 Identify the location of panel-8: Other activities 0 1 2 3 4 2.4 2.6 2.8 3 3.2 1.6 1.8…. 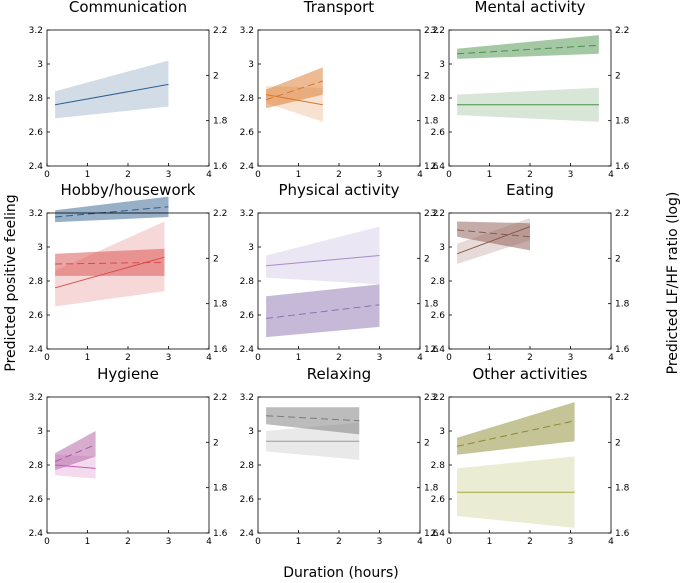
(530, 456).